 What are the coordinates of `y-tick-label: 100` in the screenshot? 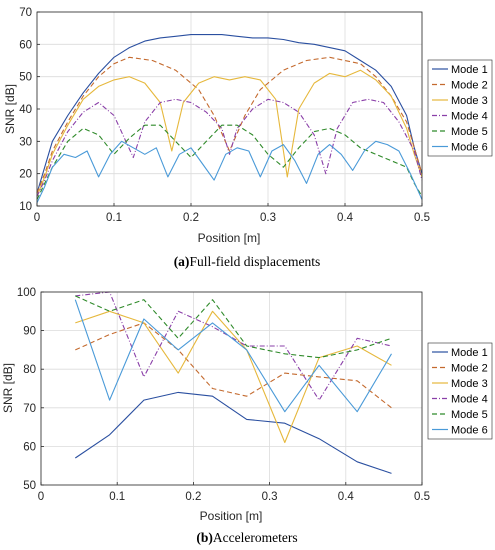 It's located at (26, 293).